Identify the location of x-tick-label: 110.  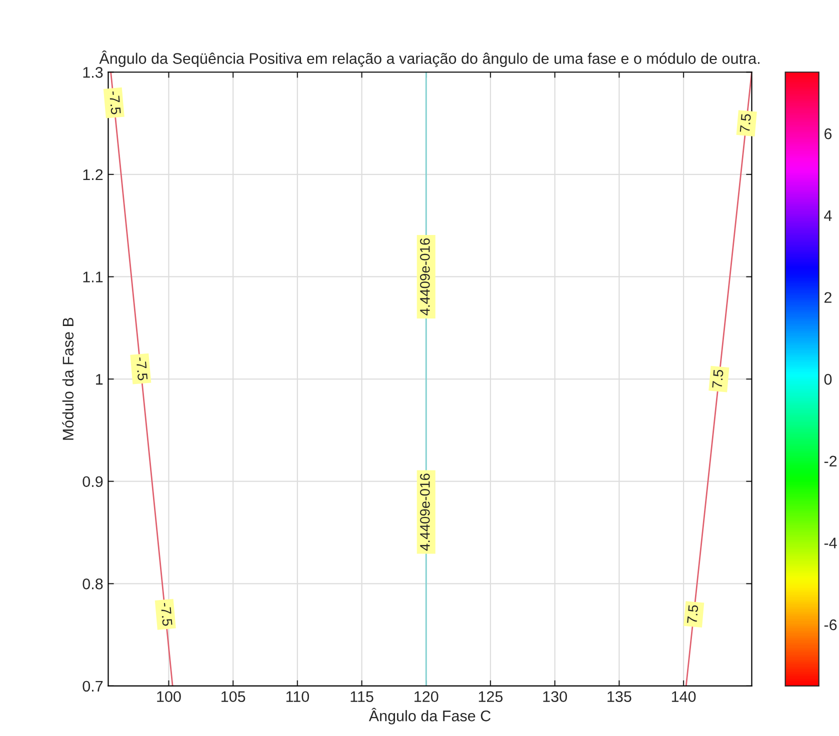
(298, 696).